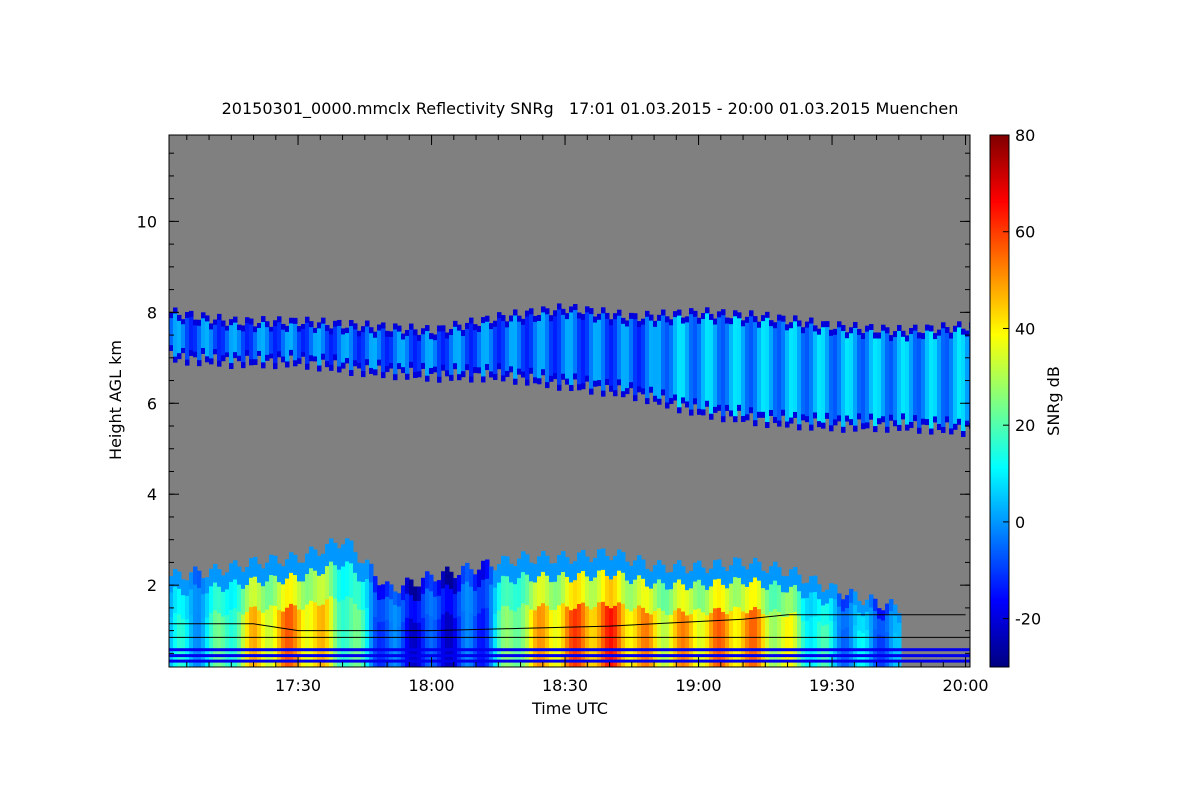 The width and height of the screenshot is (1200, 800). I want to click on y-axis-label: Height AGL km, so click(115, 400).